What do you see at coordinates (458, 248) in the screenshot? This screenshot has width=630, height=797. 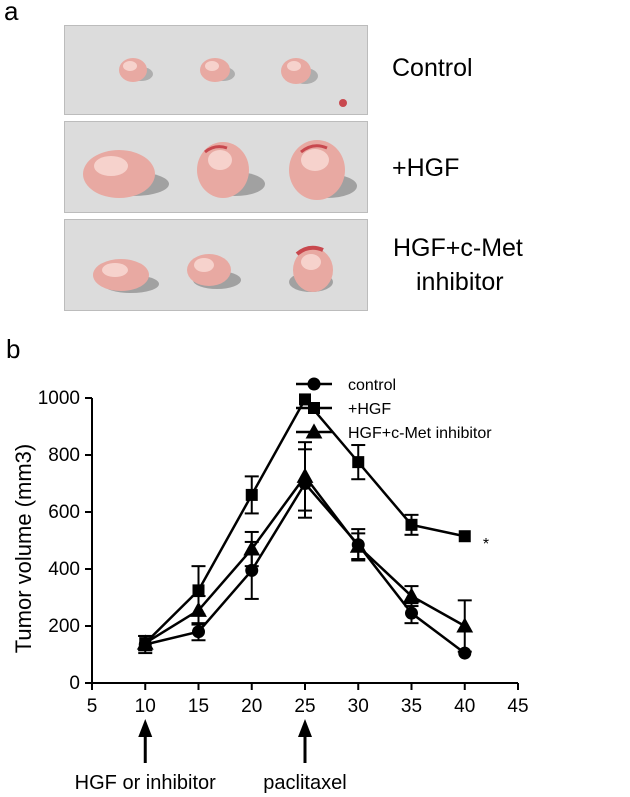 I see `group-label-hgf-cmet: HGF+c-Met` at bounding box center [458, 248].